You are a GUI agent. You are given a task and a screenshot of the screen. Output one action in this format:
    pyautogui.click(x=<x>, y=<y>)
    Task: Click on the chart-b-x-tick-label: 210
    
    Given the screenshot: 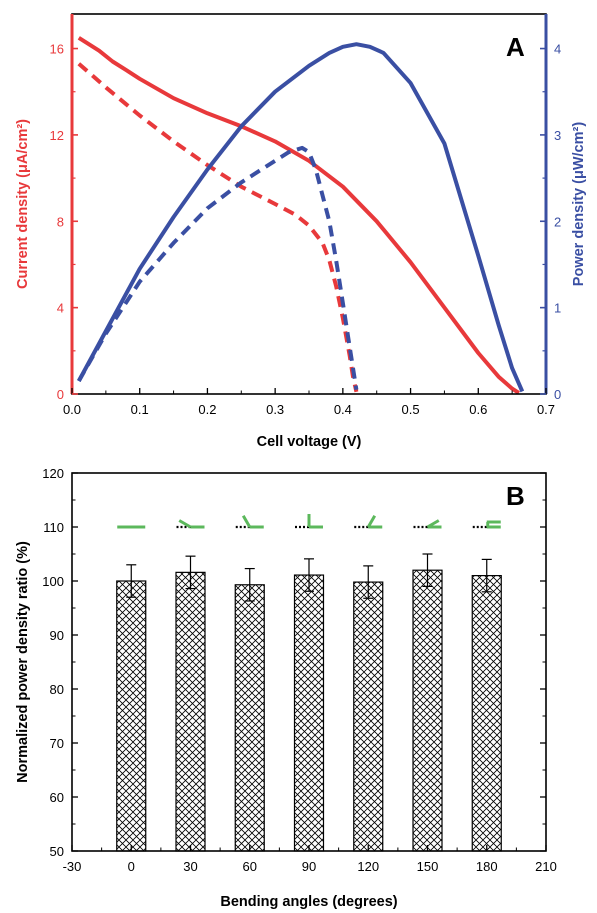 What is the action you would take?
    pyautogui.click(x=546, y=866)
    